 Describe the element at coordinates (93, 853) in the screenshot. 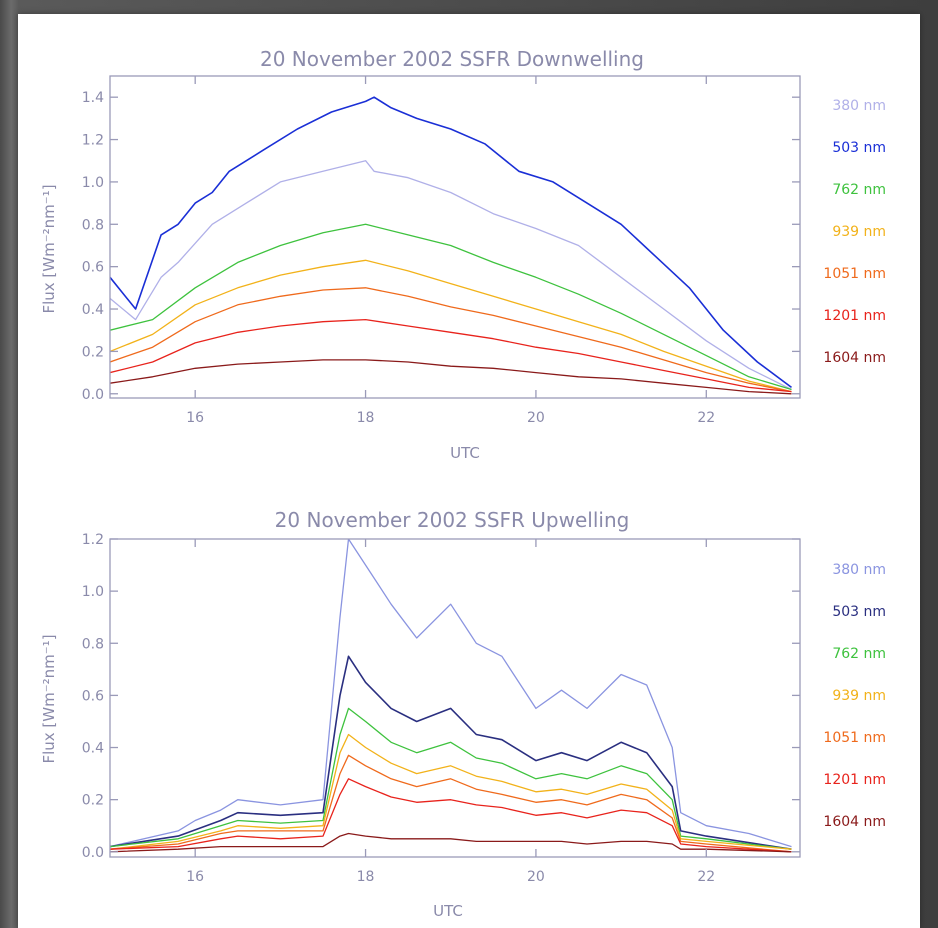

I see `upwelling-ytick-label: 0.0` at that location.